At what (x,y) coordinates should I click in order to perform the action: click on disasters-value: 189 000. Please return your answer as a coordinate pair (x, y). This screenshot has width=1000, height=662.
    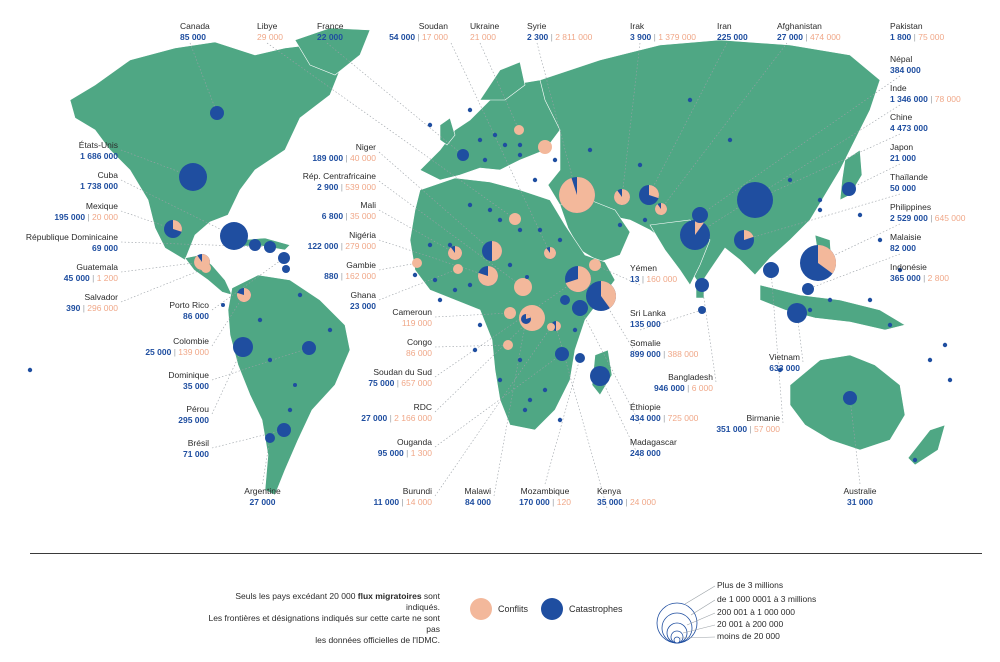
    Looking at the image, I should click on (328, 157).